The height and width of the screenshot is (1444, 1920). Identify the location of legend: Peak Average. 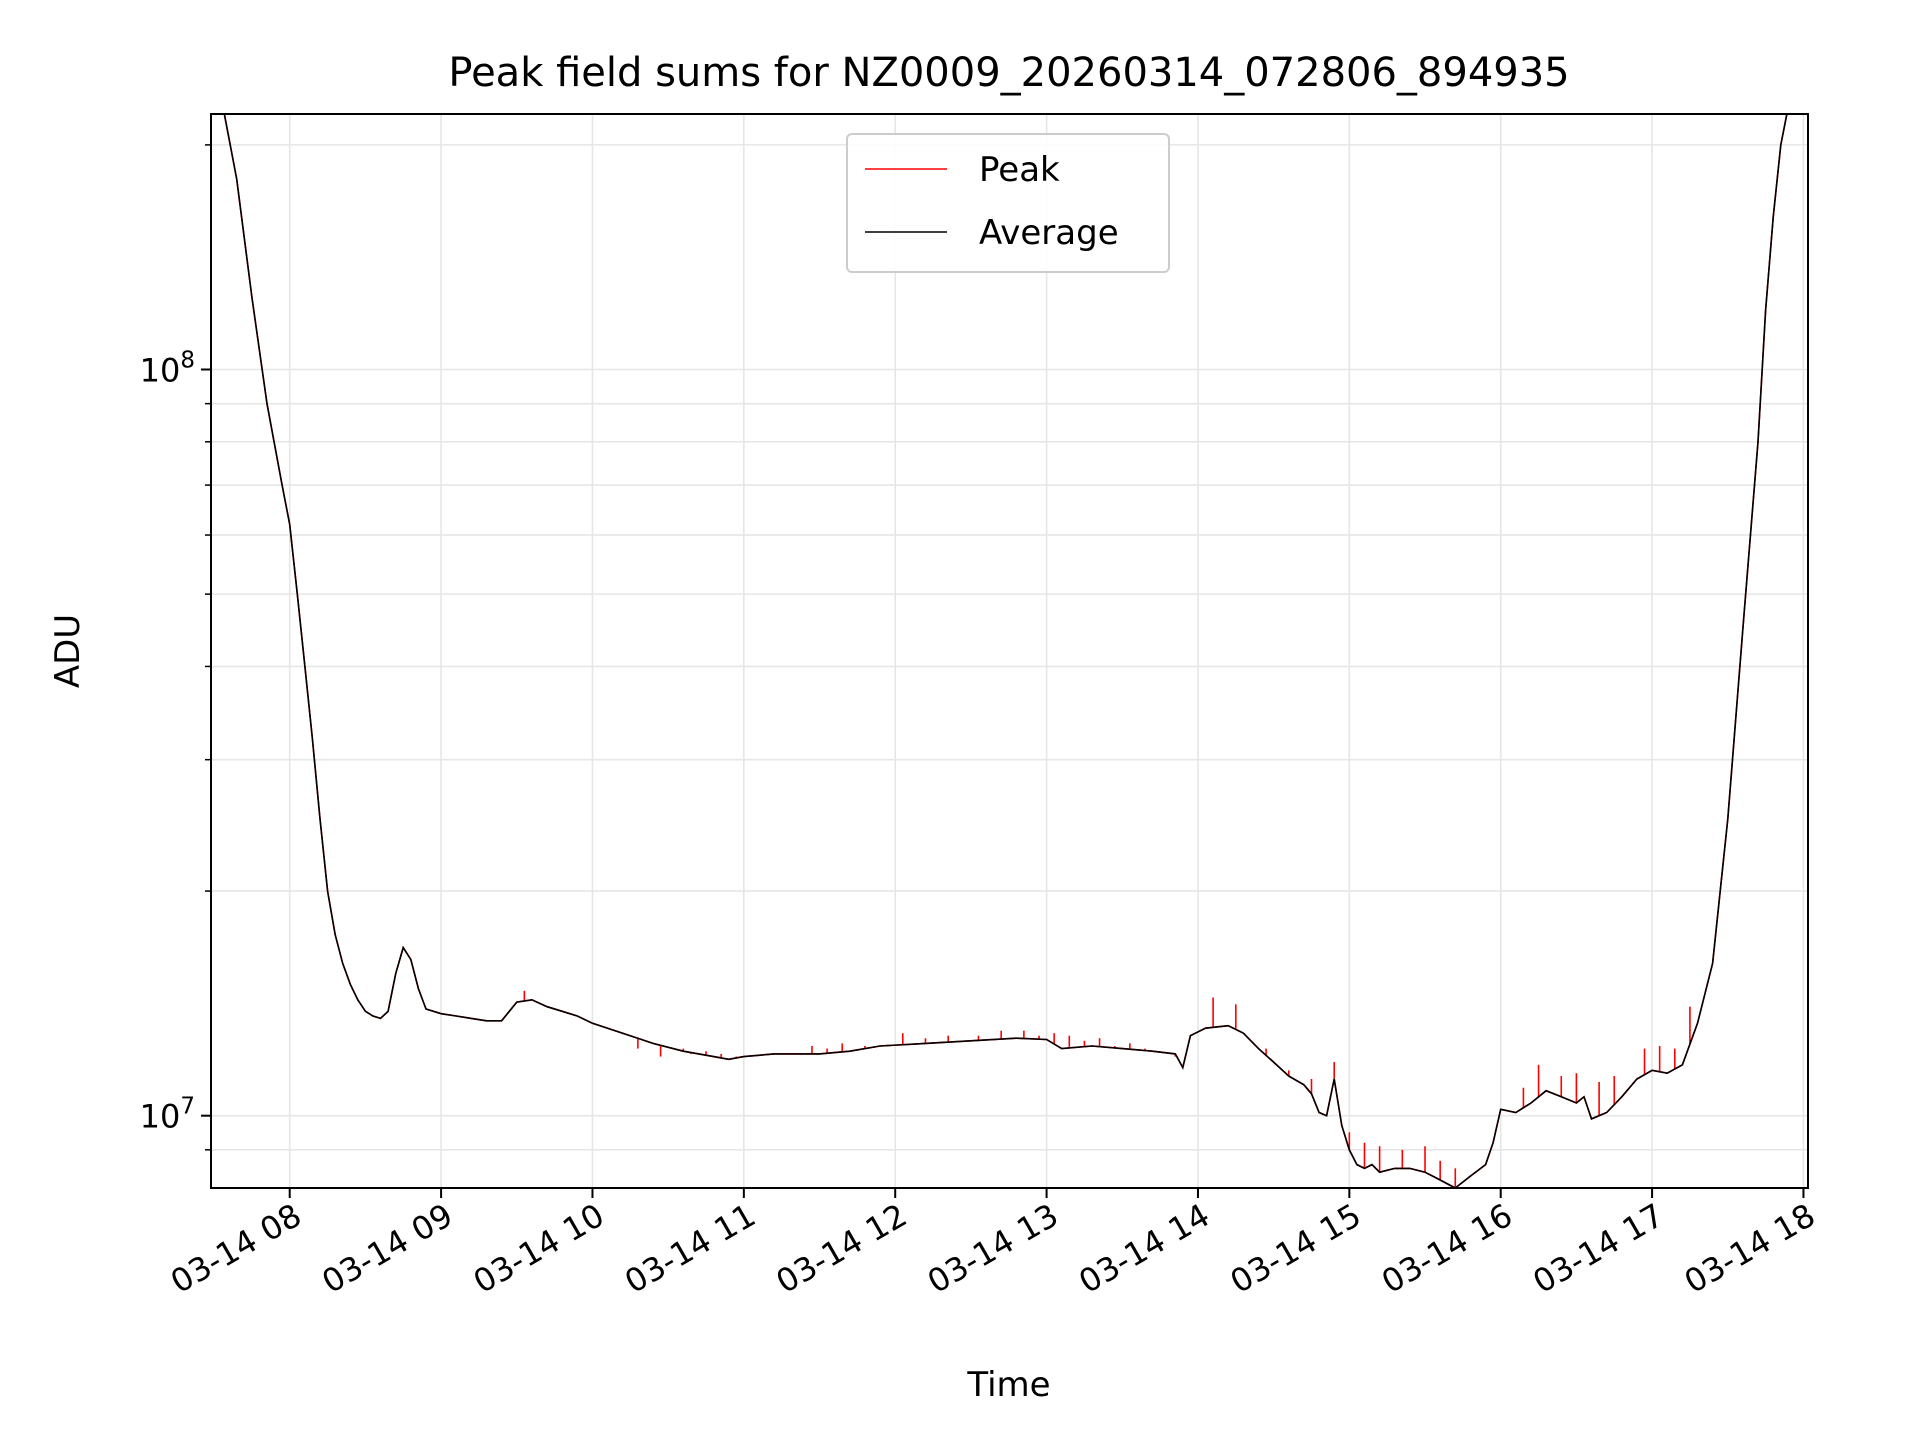
(1008, 203).